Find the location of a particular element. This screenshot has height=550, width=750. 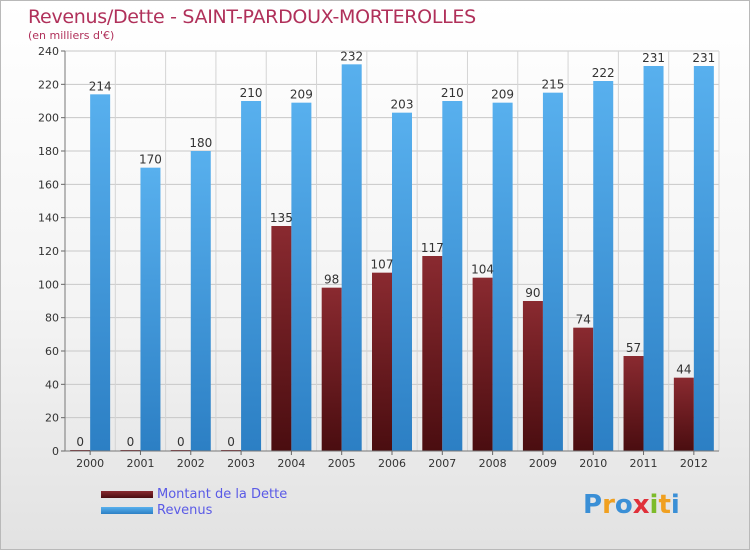

y-tick-label: 0 is located at coordinates (55, 451).